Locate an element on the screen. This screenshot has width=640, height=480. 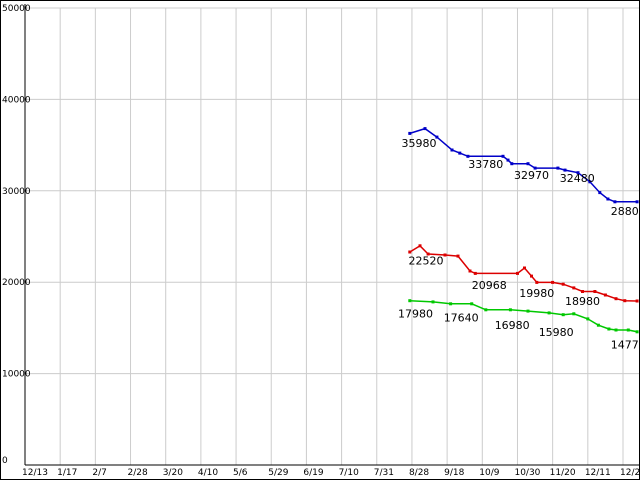
y-tick-label: 30000 is located at coordinates (16, 192).